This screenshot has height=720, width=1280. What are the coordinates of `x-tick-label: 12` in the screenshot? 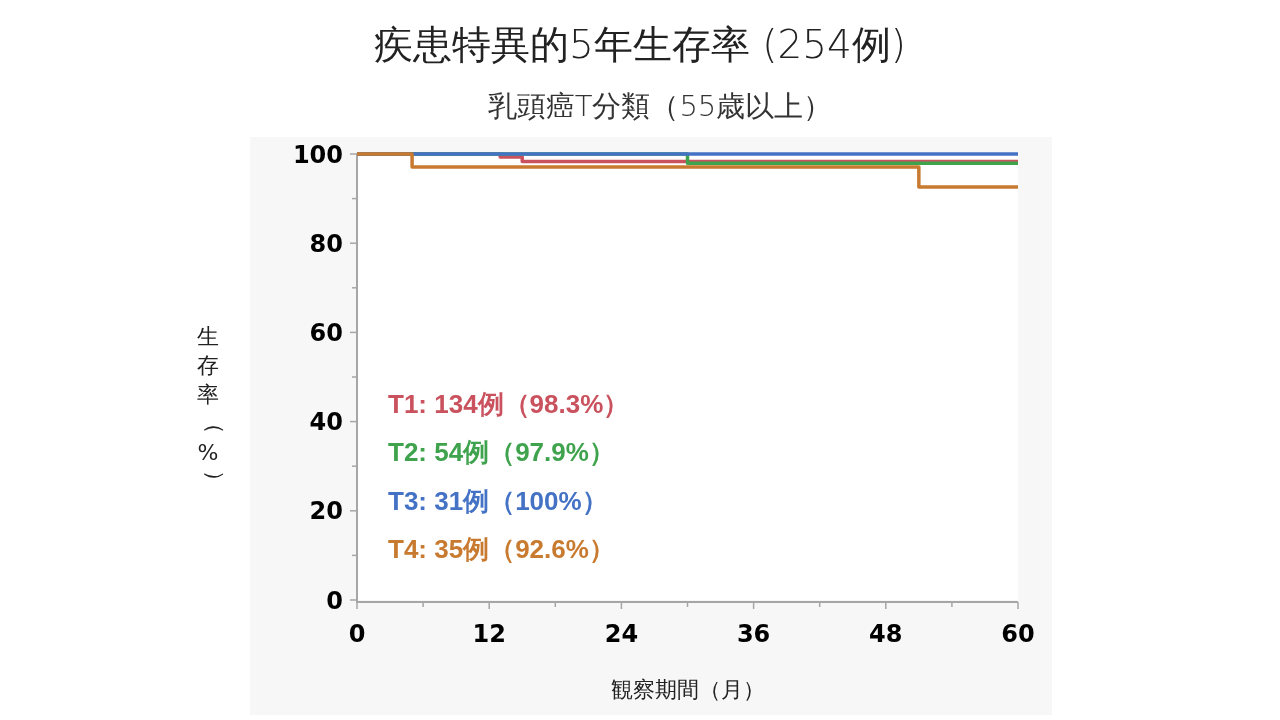 It's located at (489, 634).